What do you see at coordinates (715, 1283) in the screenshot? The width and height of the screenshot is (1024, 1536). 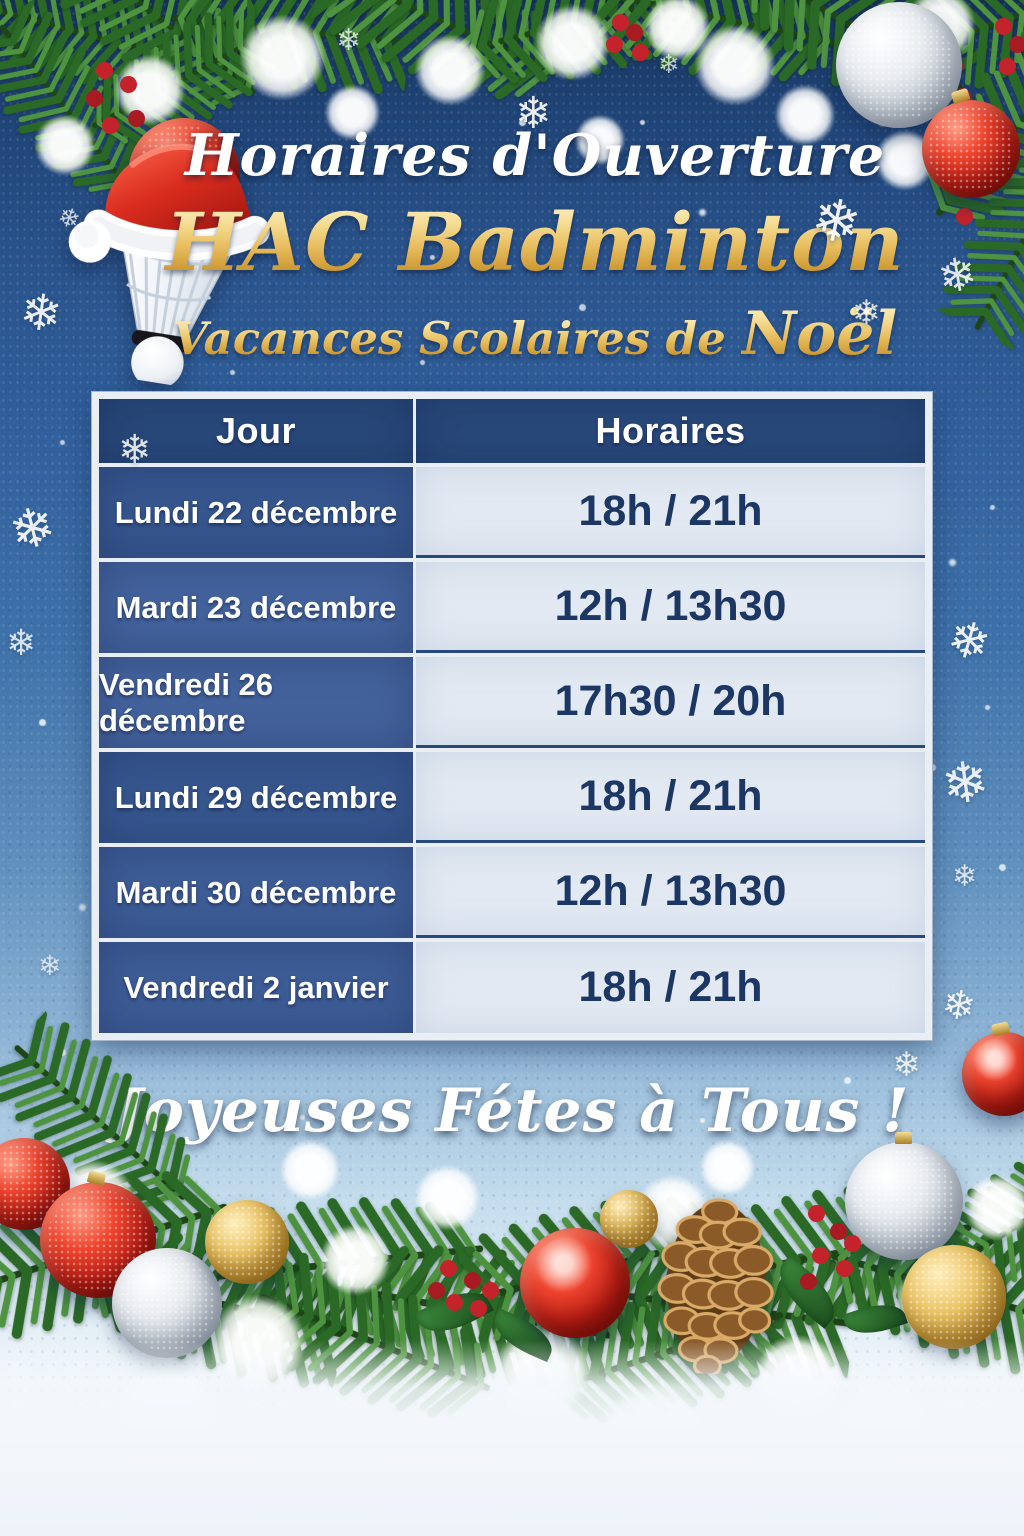 I see `pinecone-icon` at bounding box center [715, 1283].